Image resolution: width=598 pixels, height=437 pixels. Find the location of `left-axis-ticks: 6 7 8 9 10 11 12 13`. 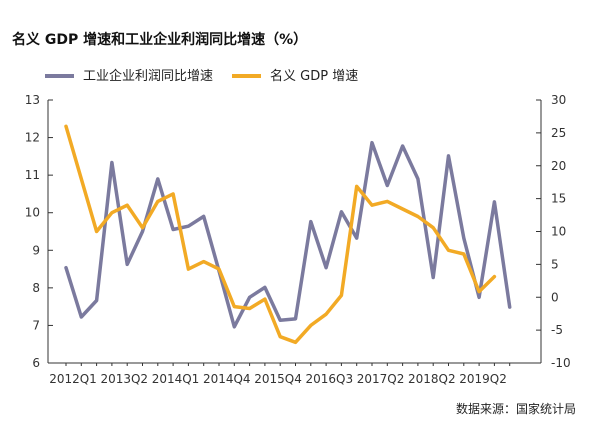

left-axis-ticks: 6 7 8 9 10 11 12 13 is located at coordinates (39, 231).